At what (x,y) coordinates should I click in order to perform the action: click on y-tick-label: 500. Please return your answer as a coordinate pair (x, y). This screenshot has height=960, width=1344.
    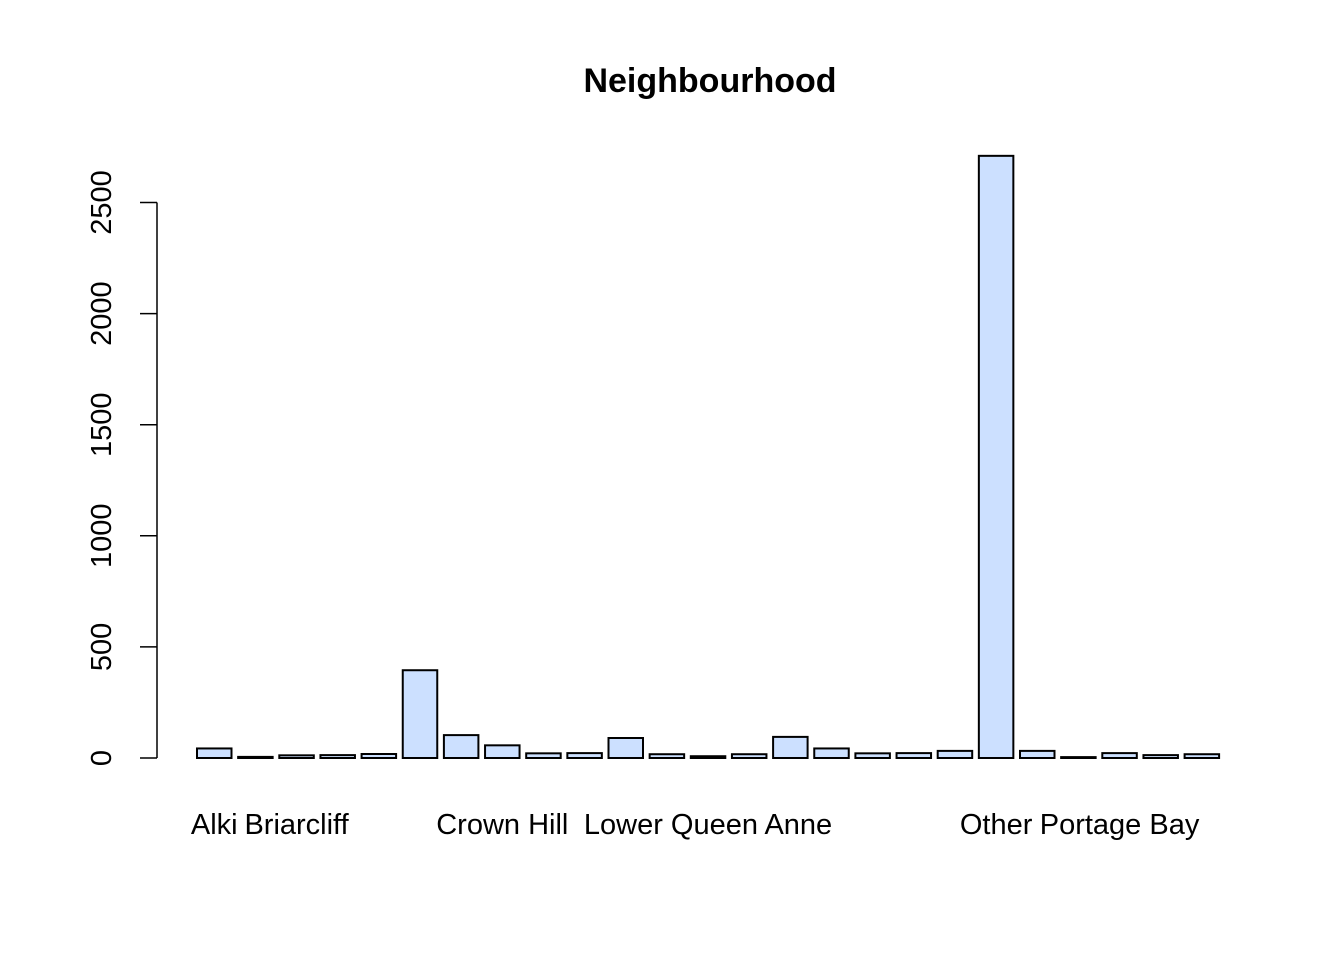
    Looking at the image, I should click on (102, 647).